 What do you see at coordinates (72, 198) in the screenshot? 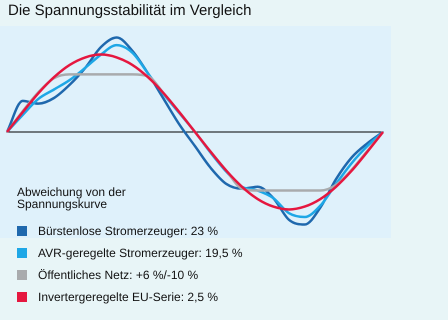
I see `legend-title: Abweichung von der Spannungskurve` at bounding box center [72, 198].